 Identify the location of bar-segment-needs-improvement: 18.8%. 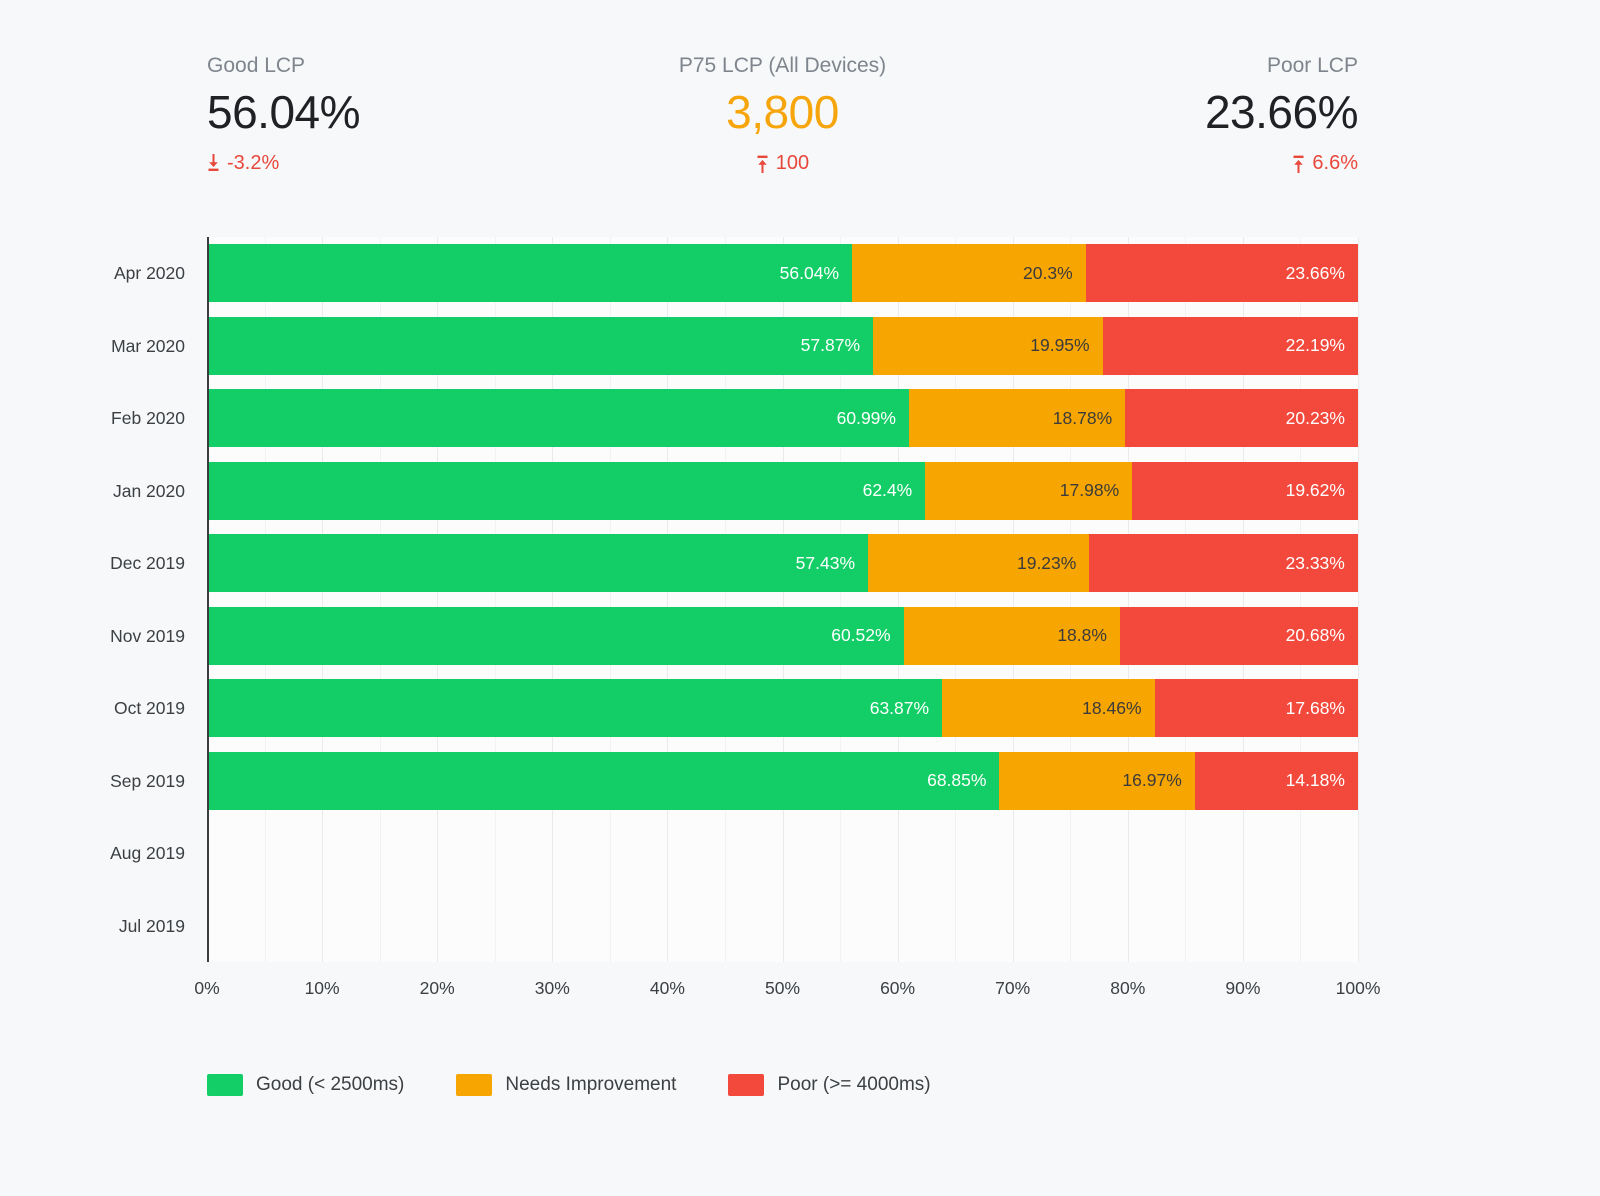
(1011, 635).